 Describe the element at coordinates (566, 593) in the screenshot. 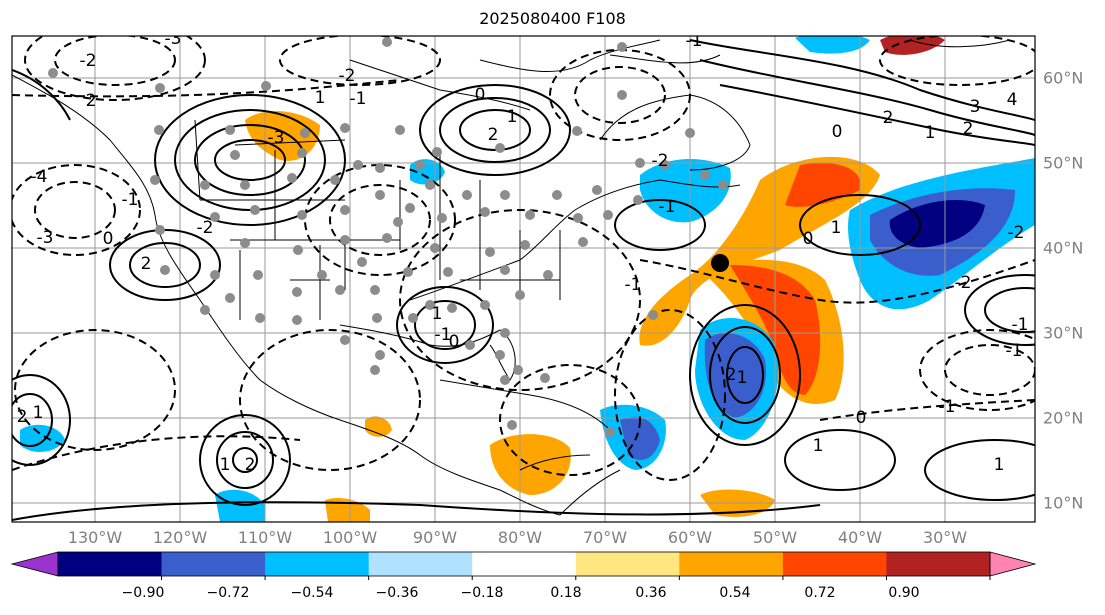

I see `colorbar-tick: 0.18` at that location.